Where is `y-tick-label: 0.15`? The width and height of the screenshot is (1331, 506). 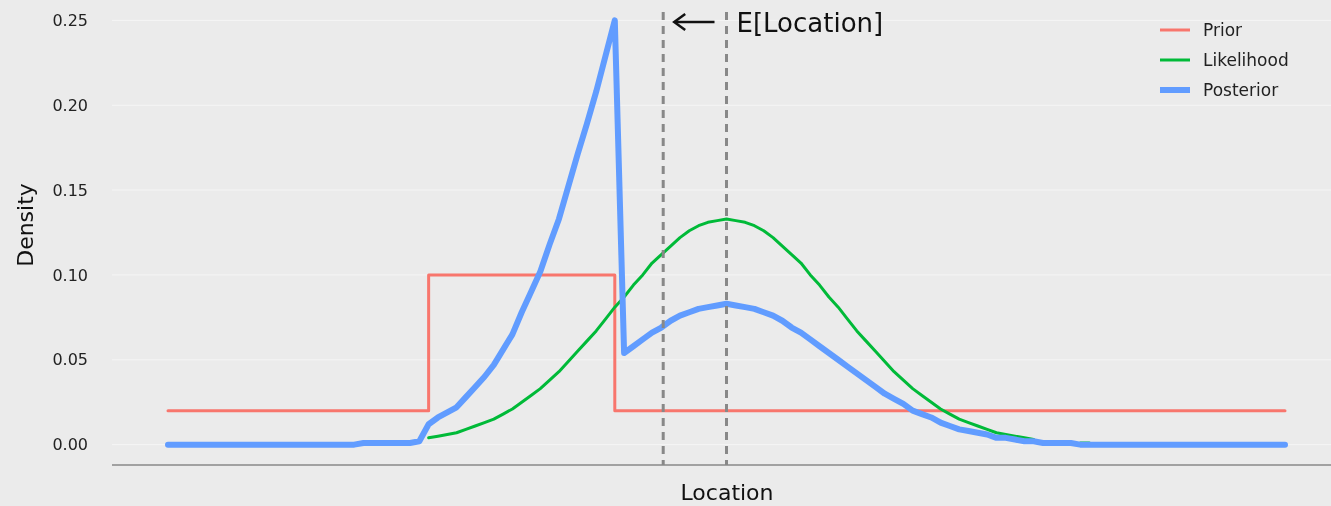
y-tick-label: 0.15 is located at coordinates (70, 190).